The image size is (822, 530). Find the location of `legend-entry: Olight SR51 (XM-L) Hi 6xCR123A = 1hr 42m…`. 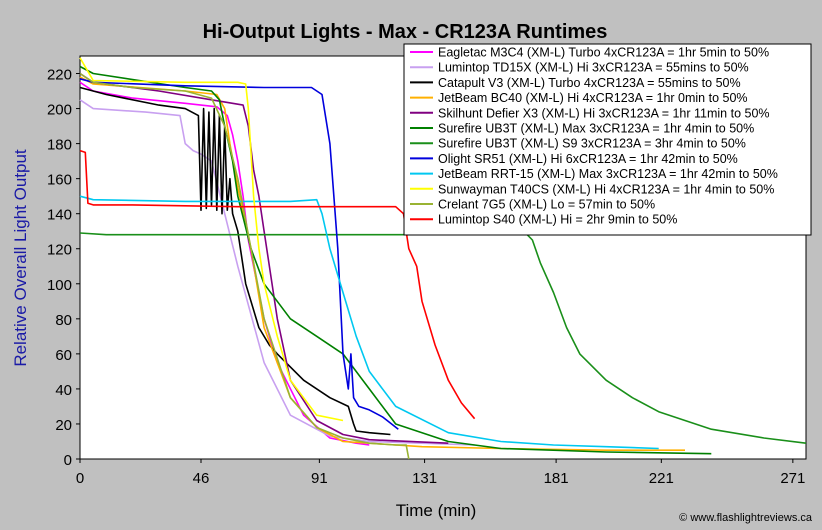

legend-entry: Olight SR51 (XM-L) Hi 6xCR123A = 1hr 42m… is located at coordinates (588, 159).